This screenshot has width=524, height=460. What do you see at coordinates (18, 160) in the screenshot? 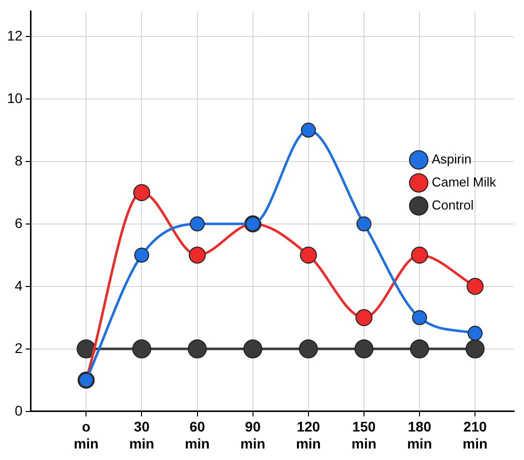
I see `y-tick-label: 8` at bounding box center [18, 160].